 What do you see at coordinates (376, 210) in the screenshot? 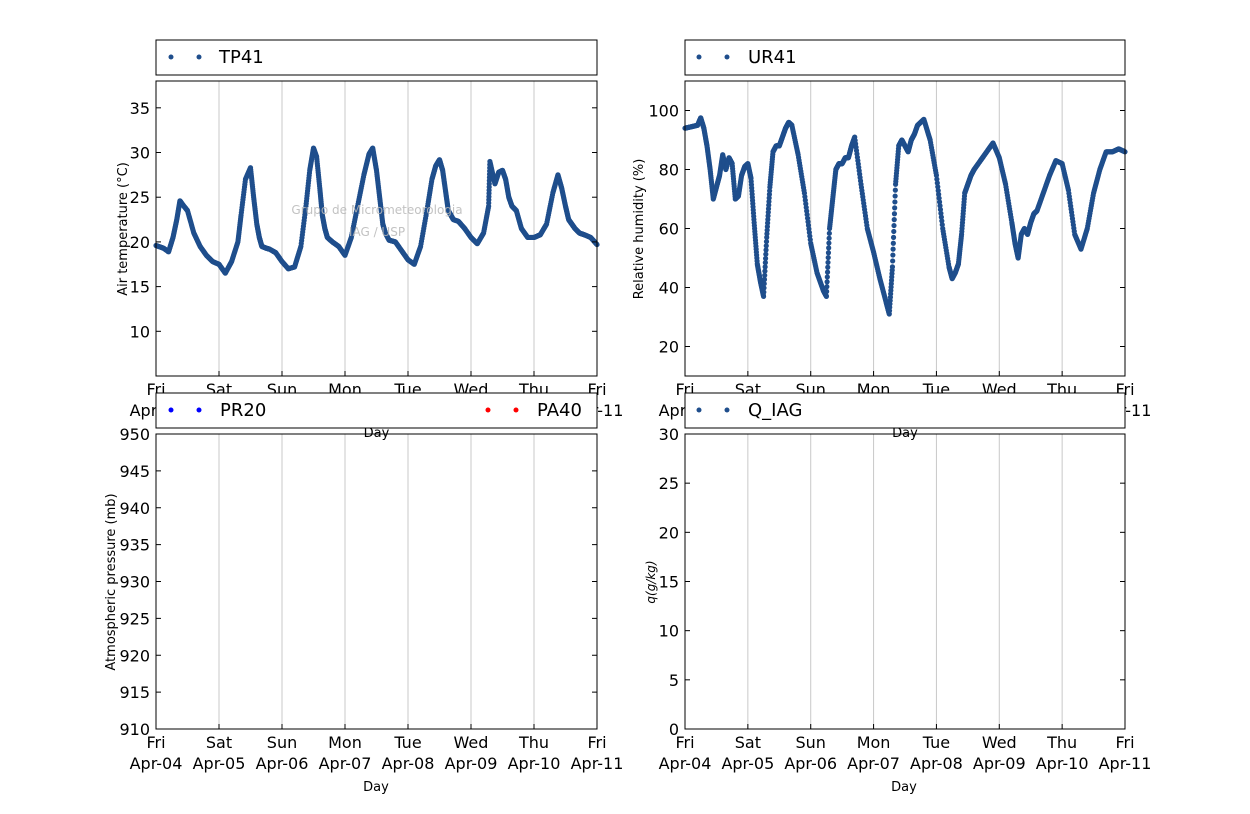
I see `watermark-line1: Grupo de Micrometeorologia` at bounding box center [376, 210].